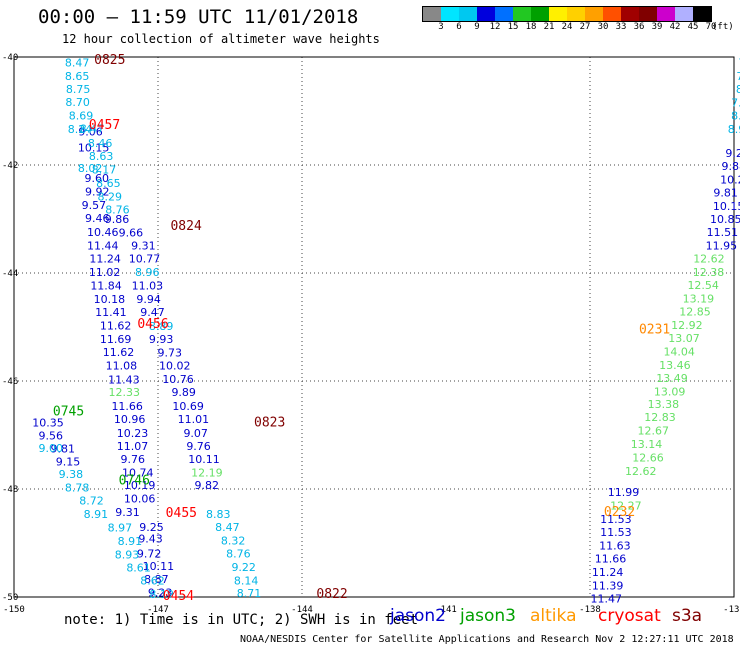  I want to click on swh-value-label: 9.88, so click(731, 166).